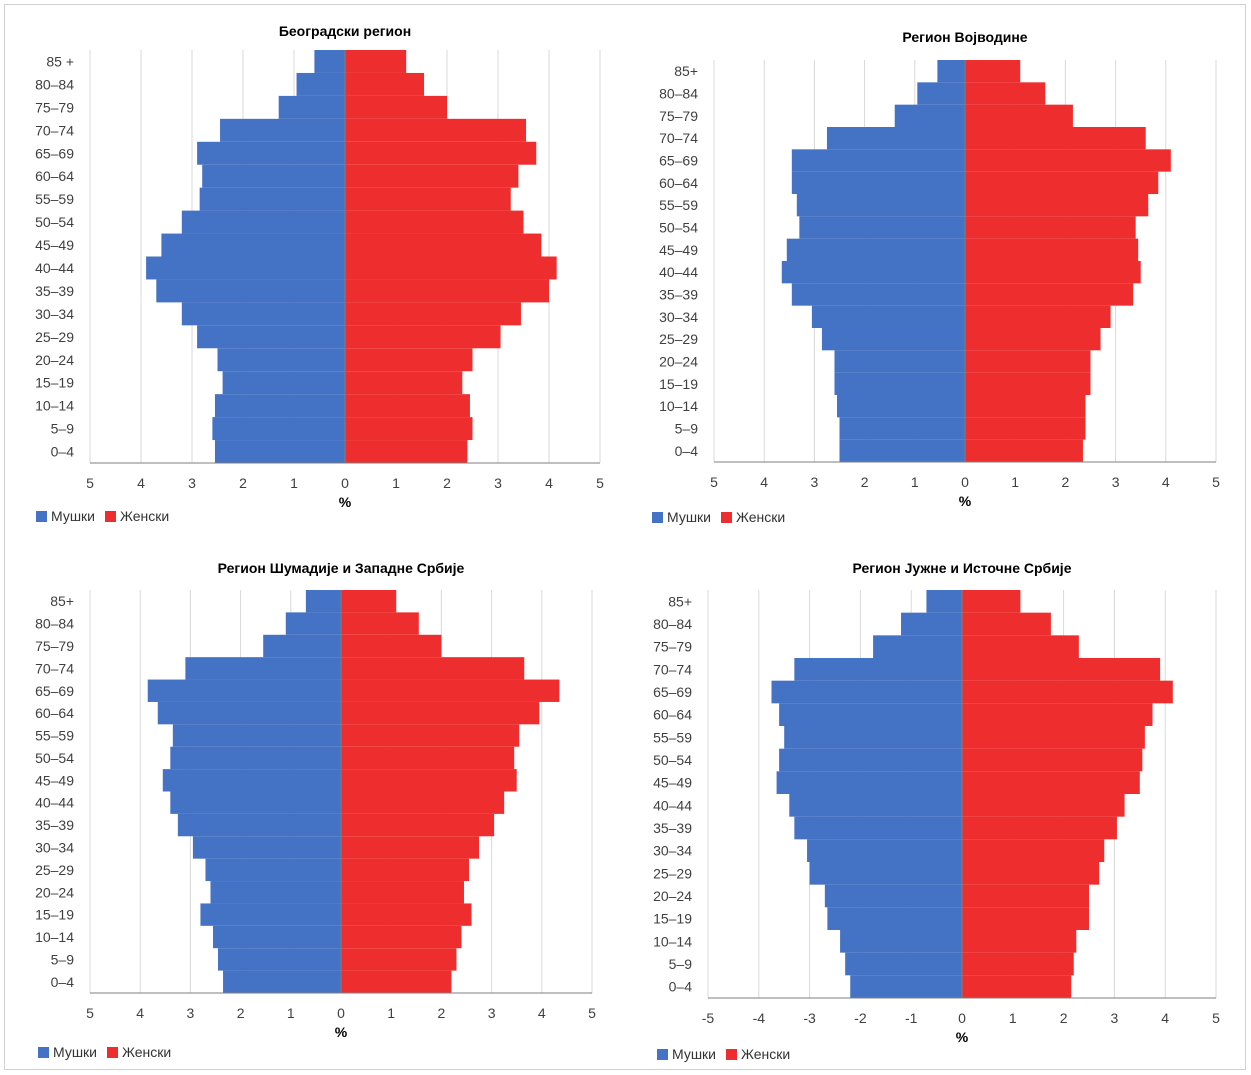  Describe the element at coordinates (681, 987) in the screenshot. I see `age-group-label: 0–4` at that location.